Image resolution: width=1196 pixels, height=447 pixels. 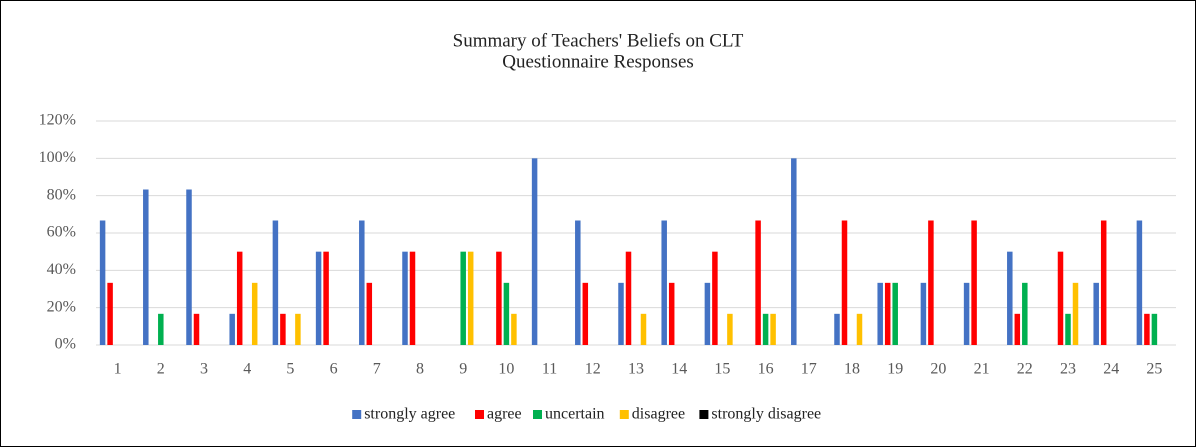 What do you see at coordinates (1154, 369) in the screenshot?
I see `x-tick-label: 25` at bounding box center [1154, 369].